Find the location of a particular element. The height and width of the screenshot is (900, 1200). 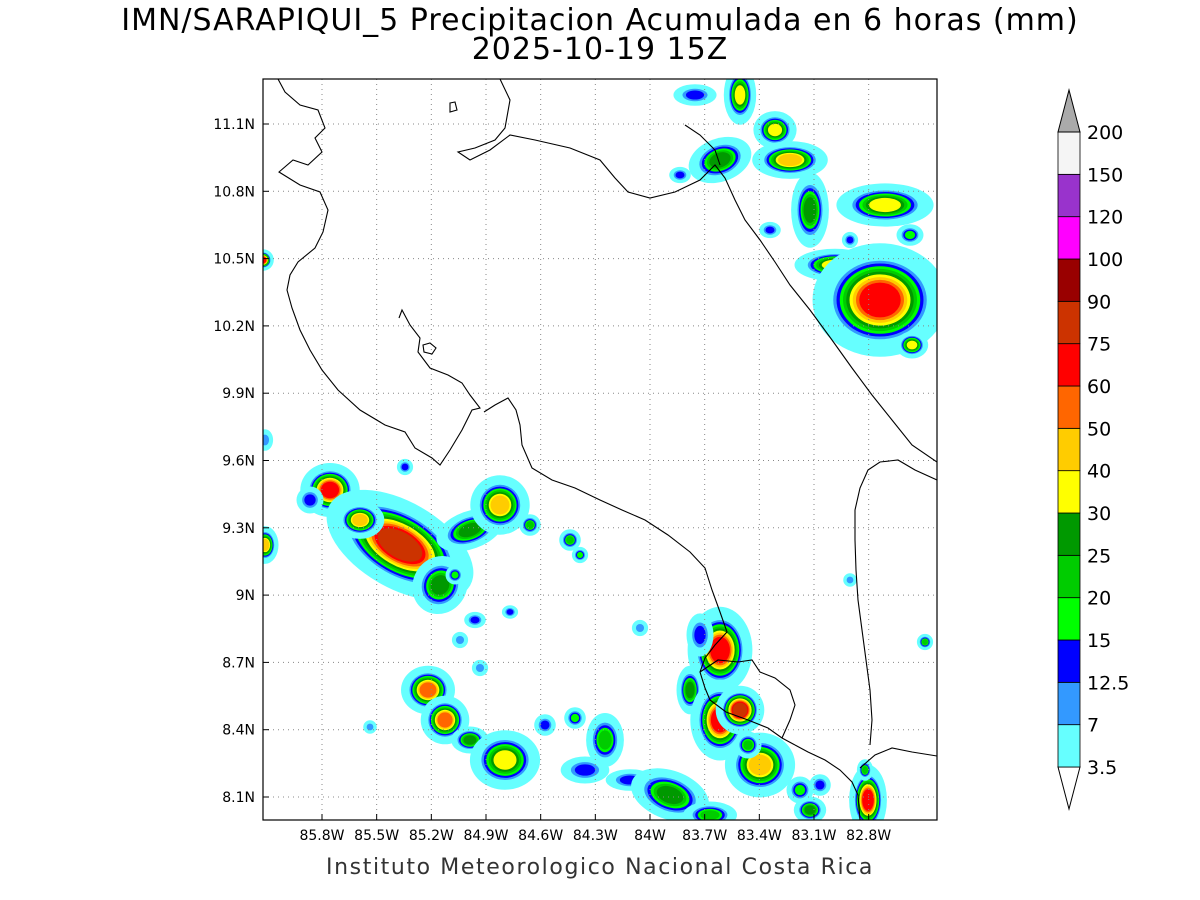

island is located at coordinates (429, 348).